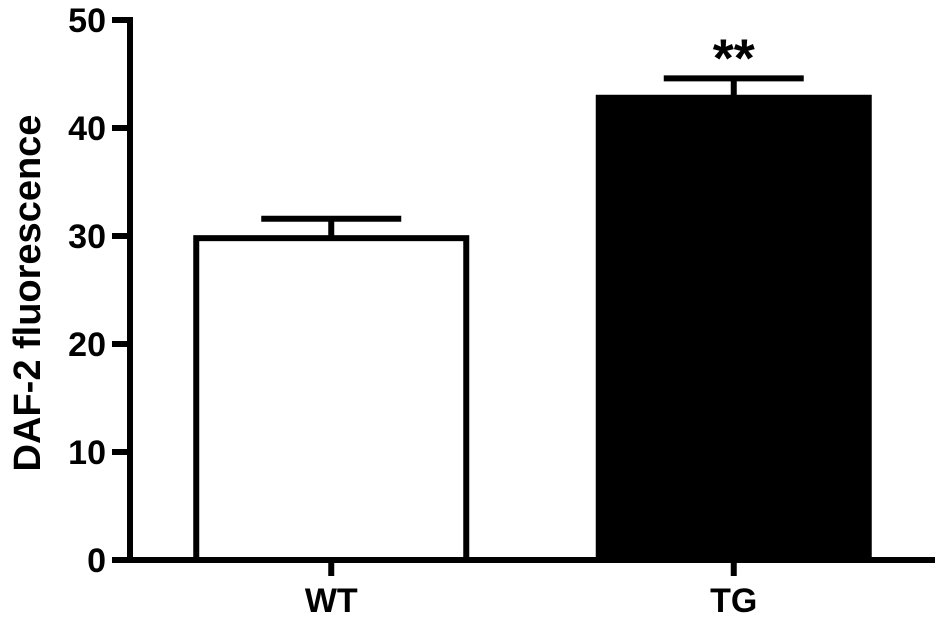 This screenshot has height=622, width=945. I want to click on y-axis-title: DAF-2 fluorescence, so click(28, 293).